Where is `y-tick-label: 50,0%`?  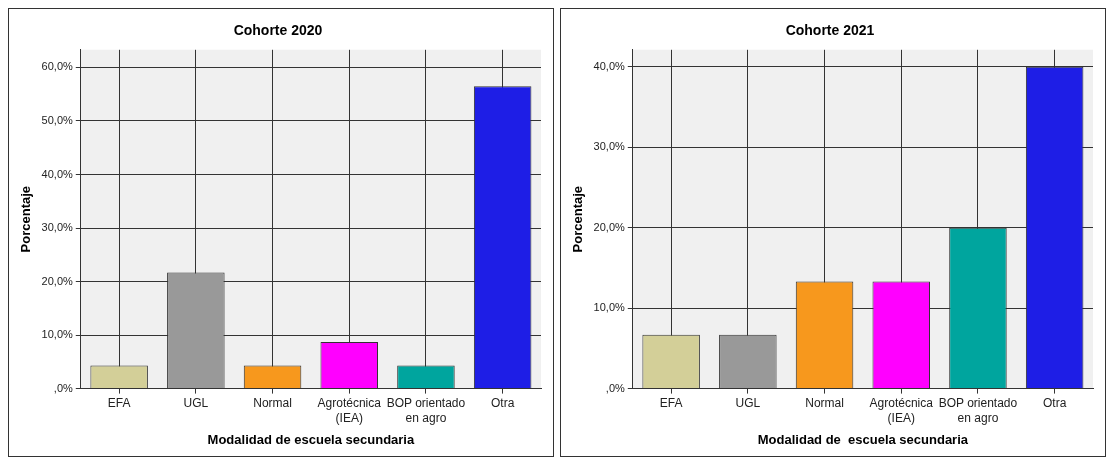
y-tick-label: 50,0% is located at coordinates (57, 120).